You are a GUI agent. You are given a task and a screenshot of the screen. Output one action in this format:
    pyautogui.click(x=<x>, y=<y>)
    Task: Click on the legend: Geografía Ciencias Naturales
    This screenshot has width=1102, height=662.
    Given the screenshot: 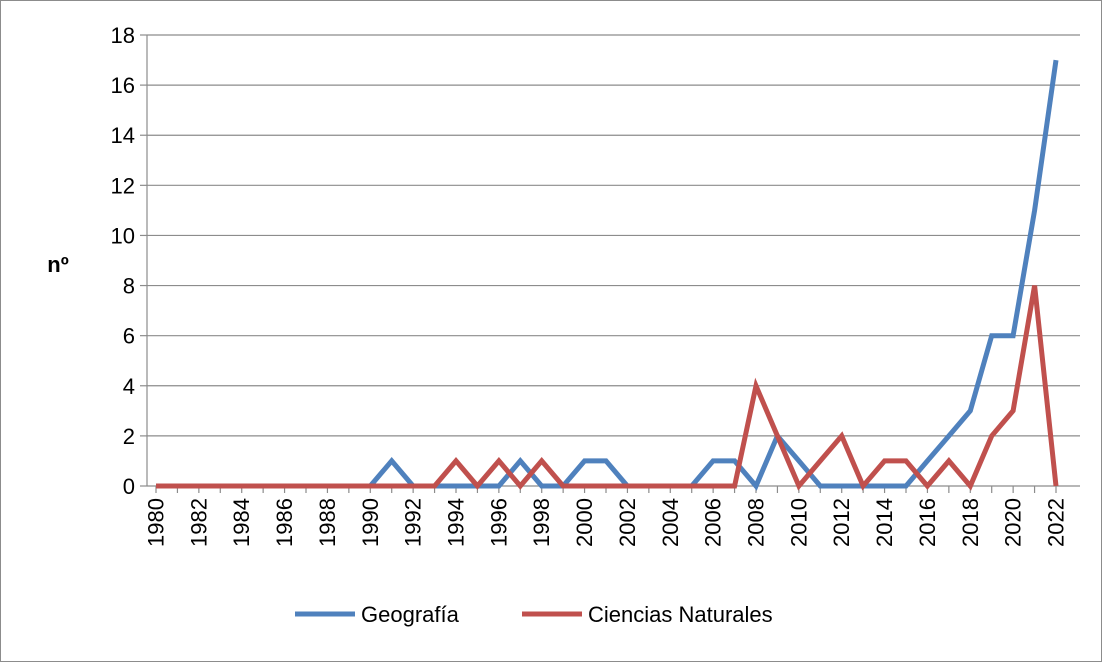 What is the action you would take?
    pyautogui.click(x=534, y=614)
    